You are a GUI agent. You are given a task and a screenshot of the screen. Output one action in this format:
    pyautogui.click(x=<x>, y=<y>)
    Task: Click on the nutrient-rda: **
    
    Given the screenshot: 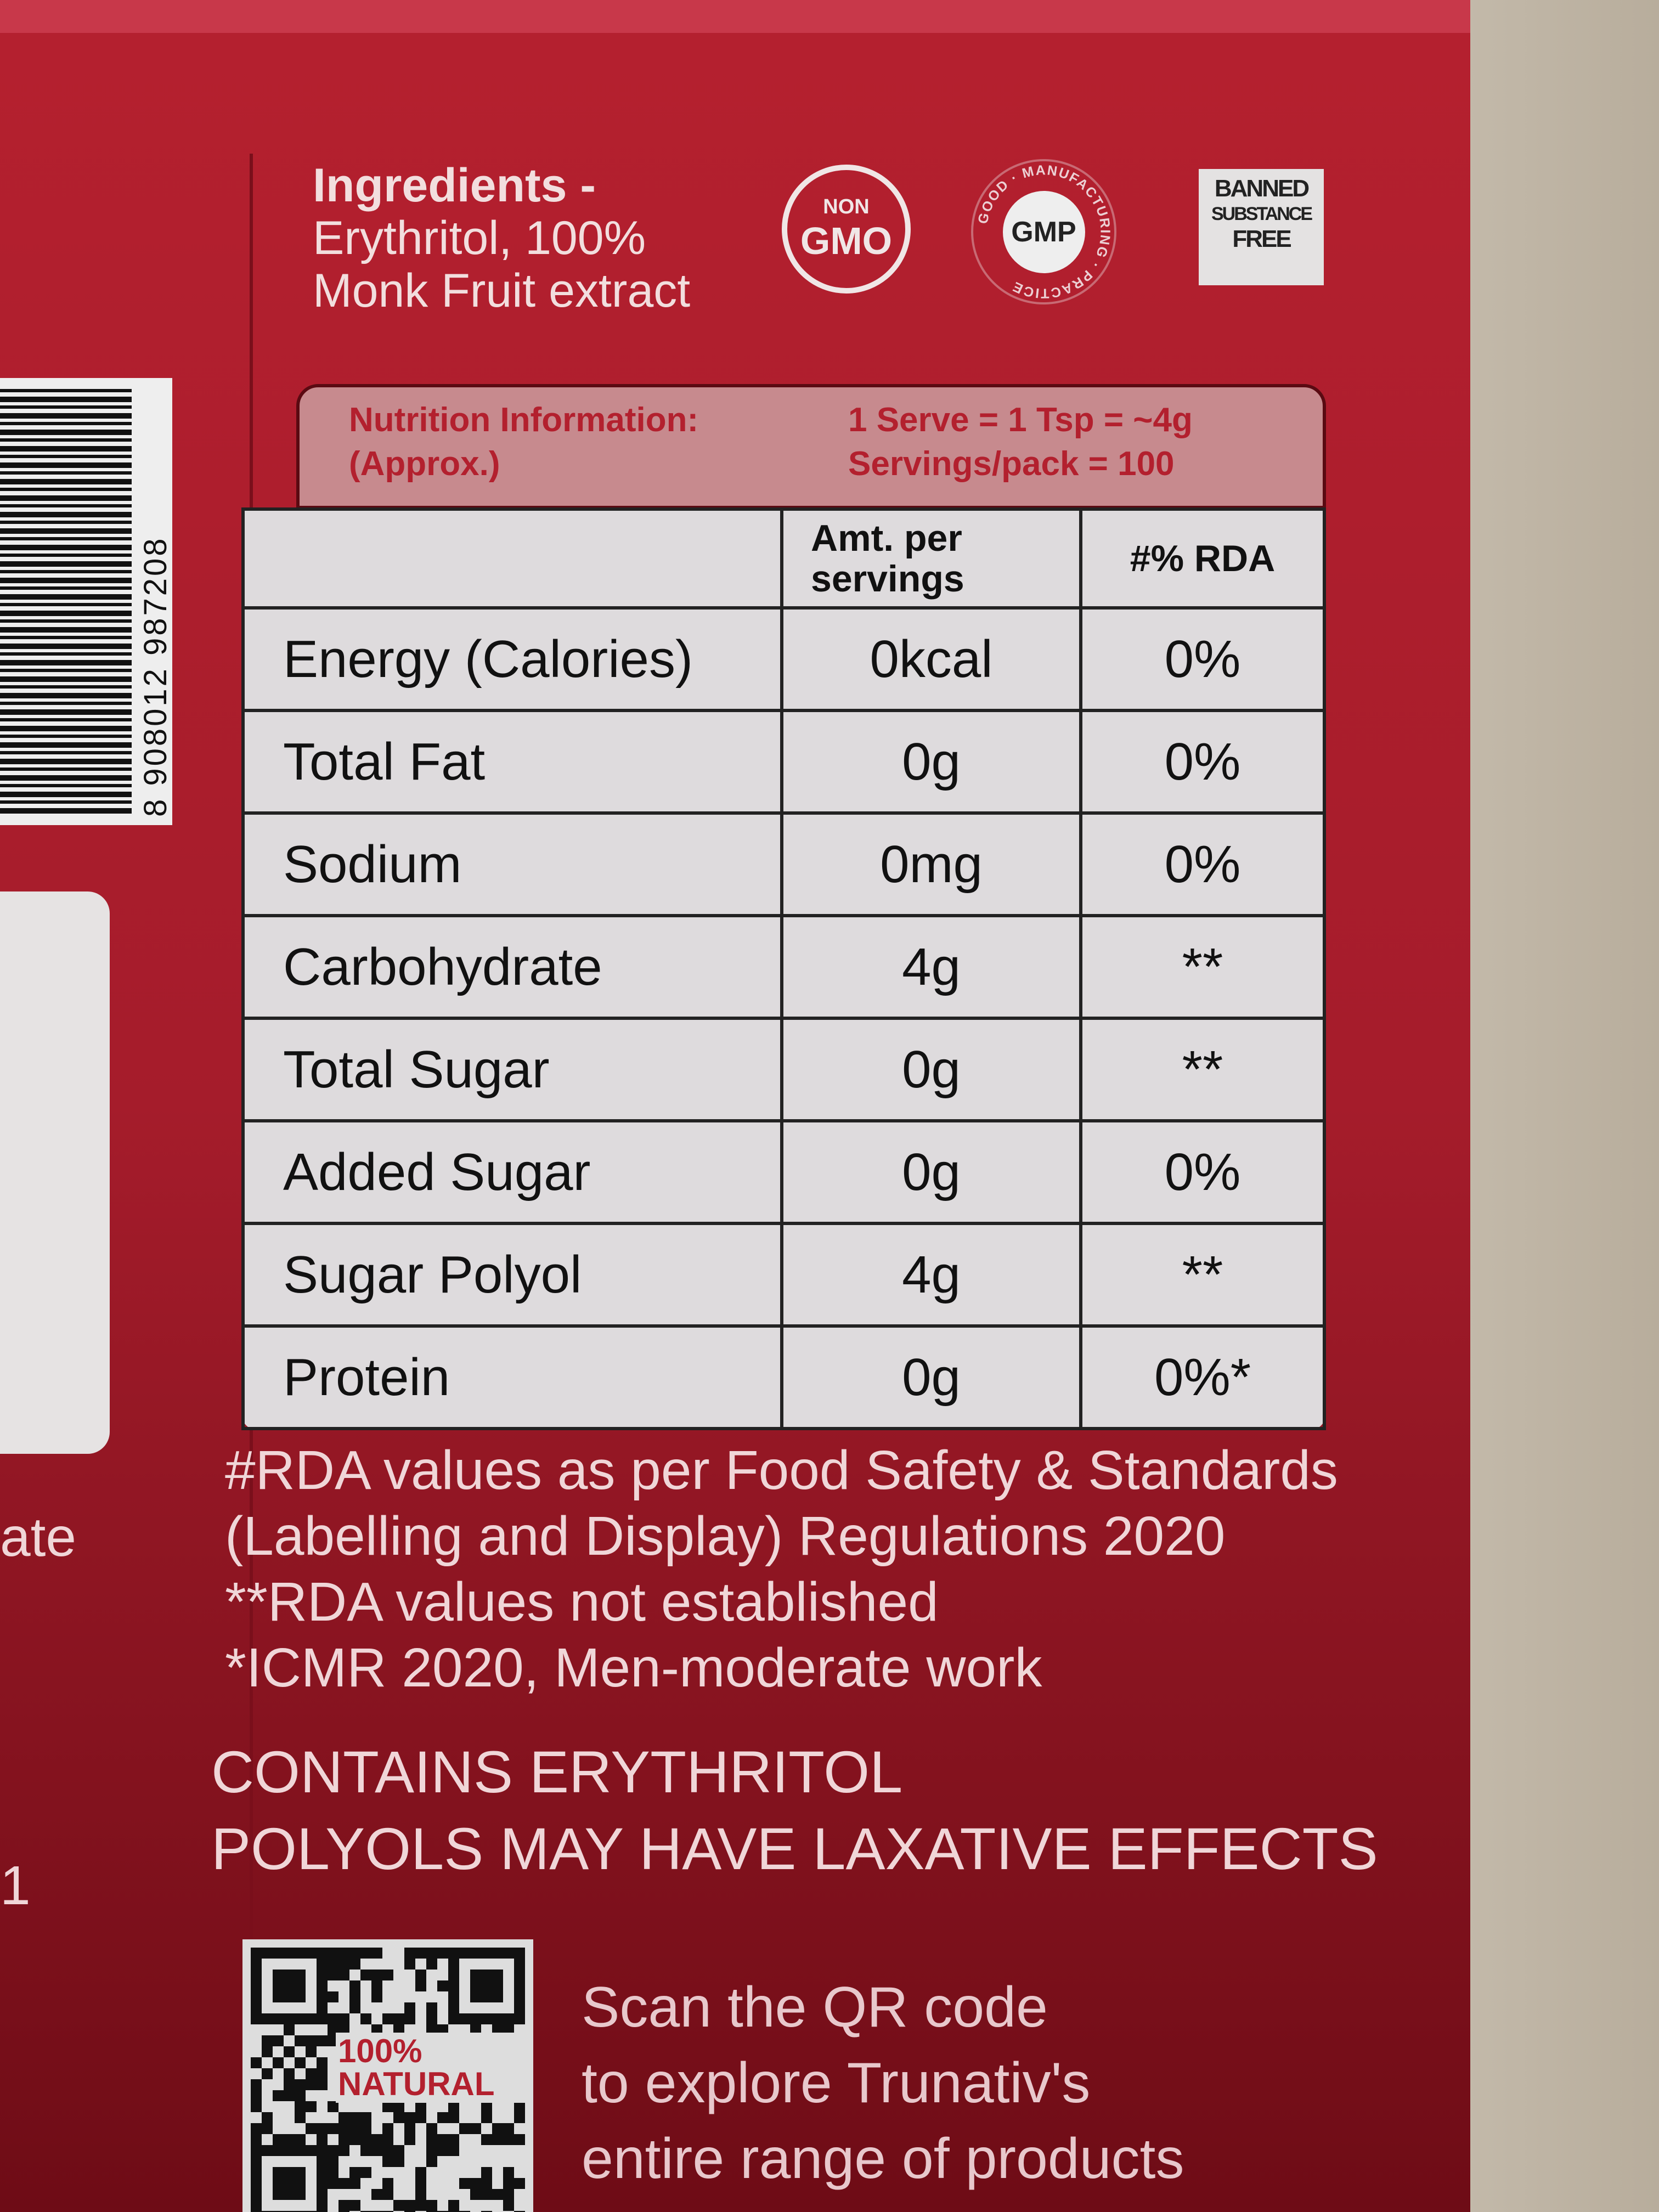 What is the action you would take?
    pyautogui.click(x=1202, y=1275)
    